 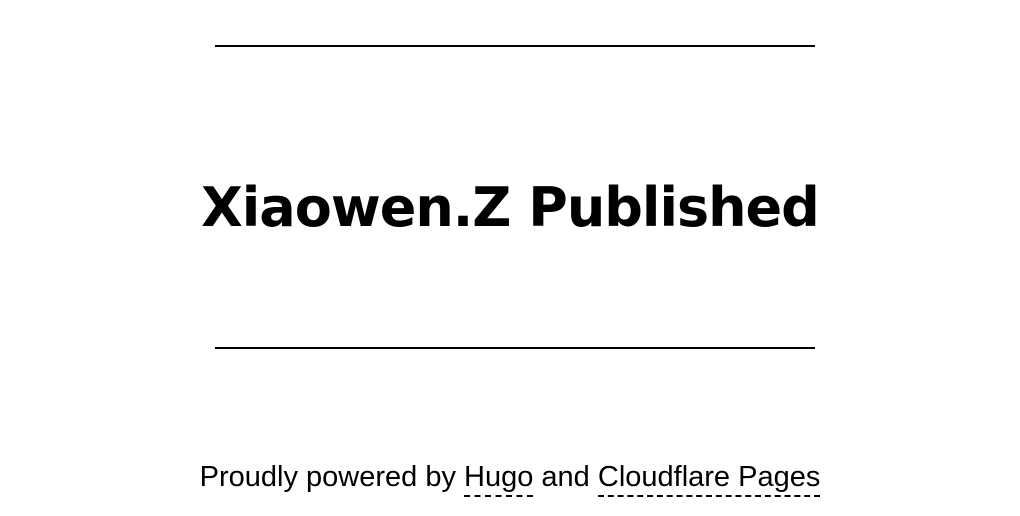 I want to click on site-title: Xiaowen.Z Published, so click(x=510, y=207).